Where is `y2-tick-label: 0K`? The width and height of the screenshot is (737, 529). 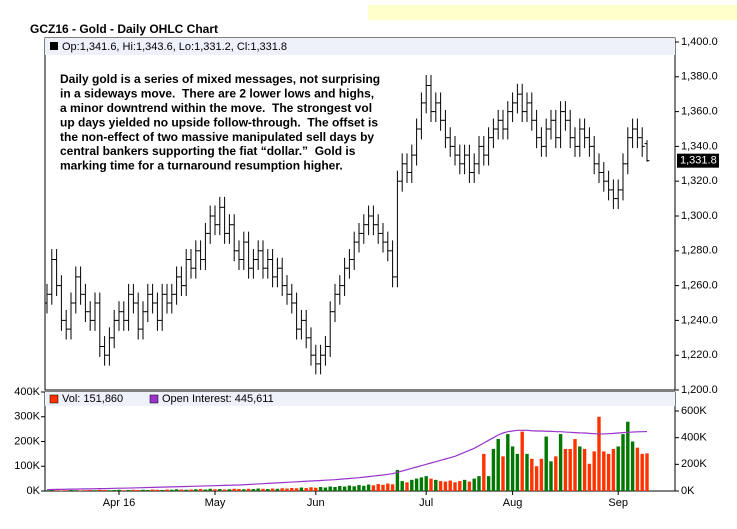
y2-tick-label: 0K is located at coordinates (688, 491).